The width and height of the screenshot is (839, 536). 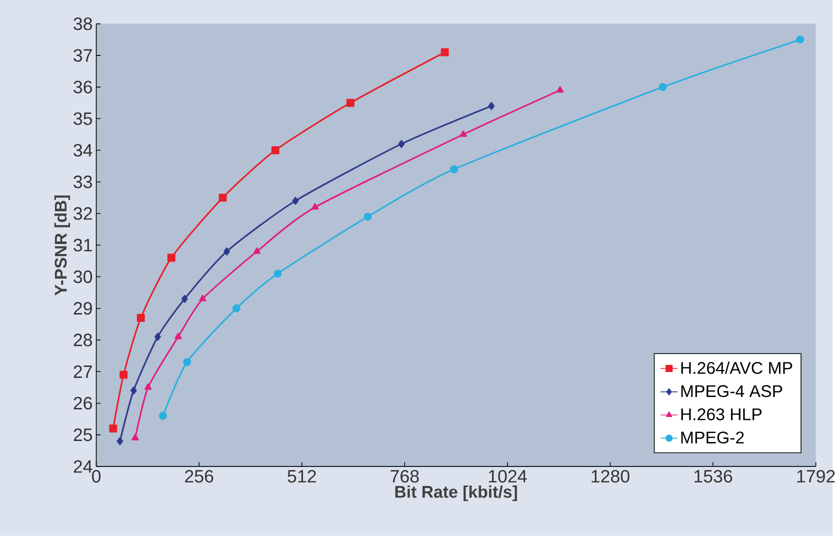 I want to click on x-tick-label: 1536, so click(x=713, y=476).